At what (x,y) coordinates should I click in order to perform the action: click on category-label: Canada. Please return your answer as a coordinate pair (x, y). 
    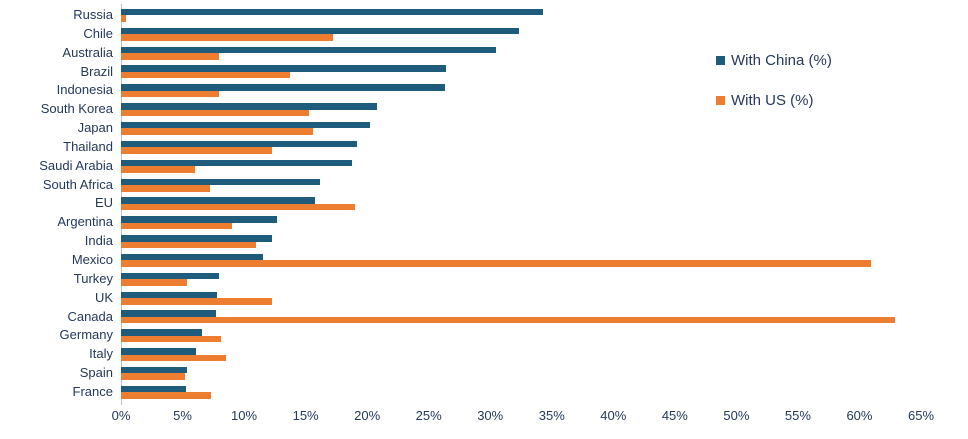
    Looking at the image, I should click on (90, 316).